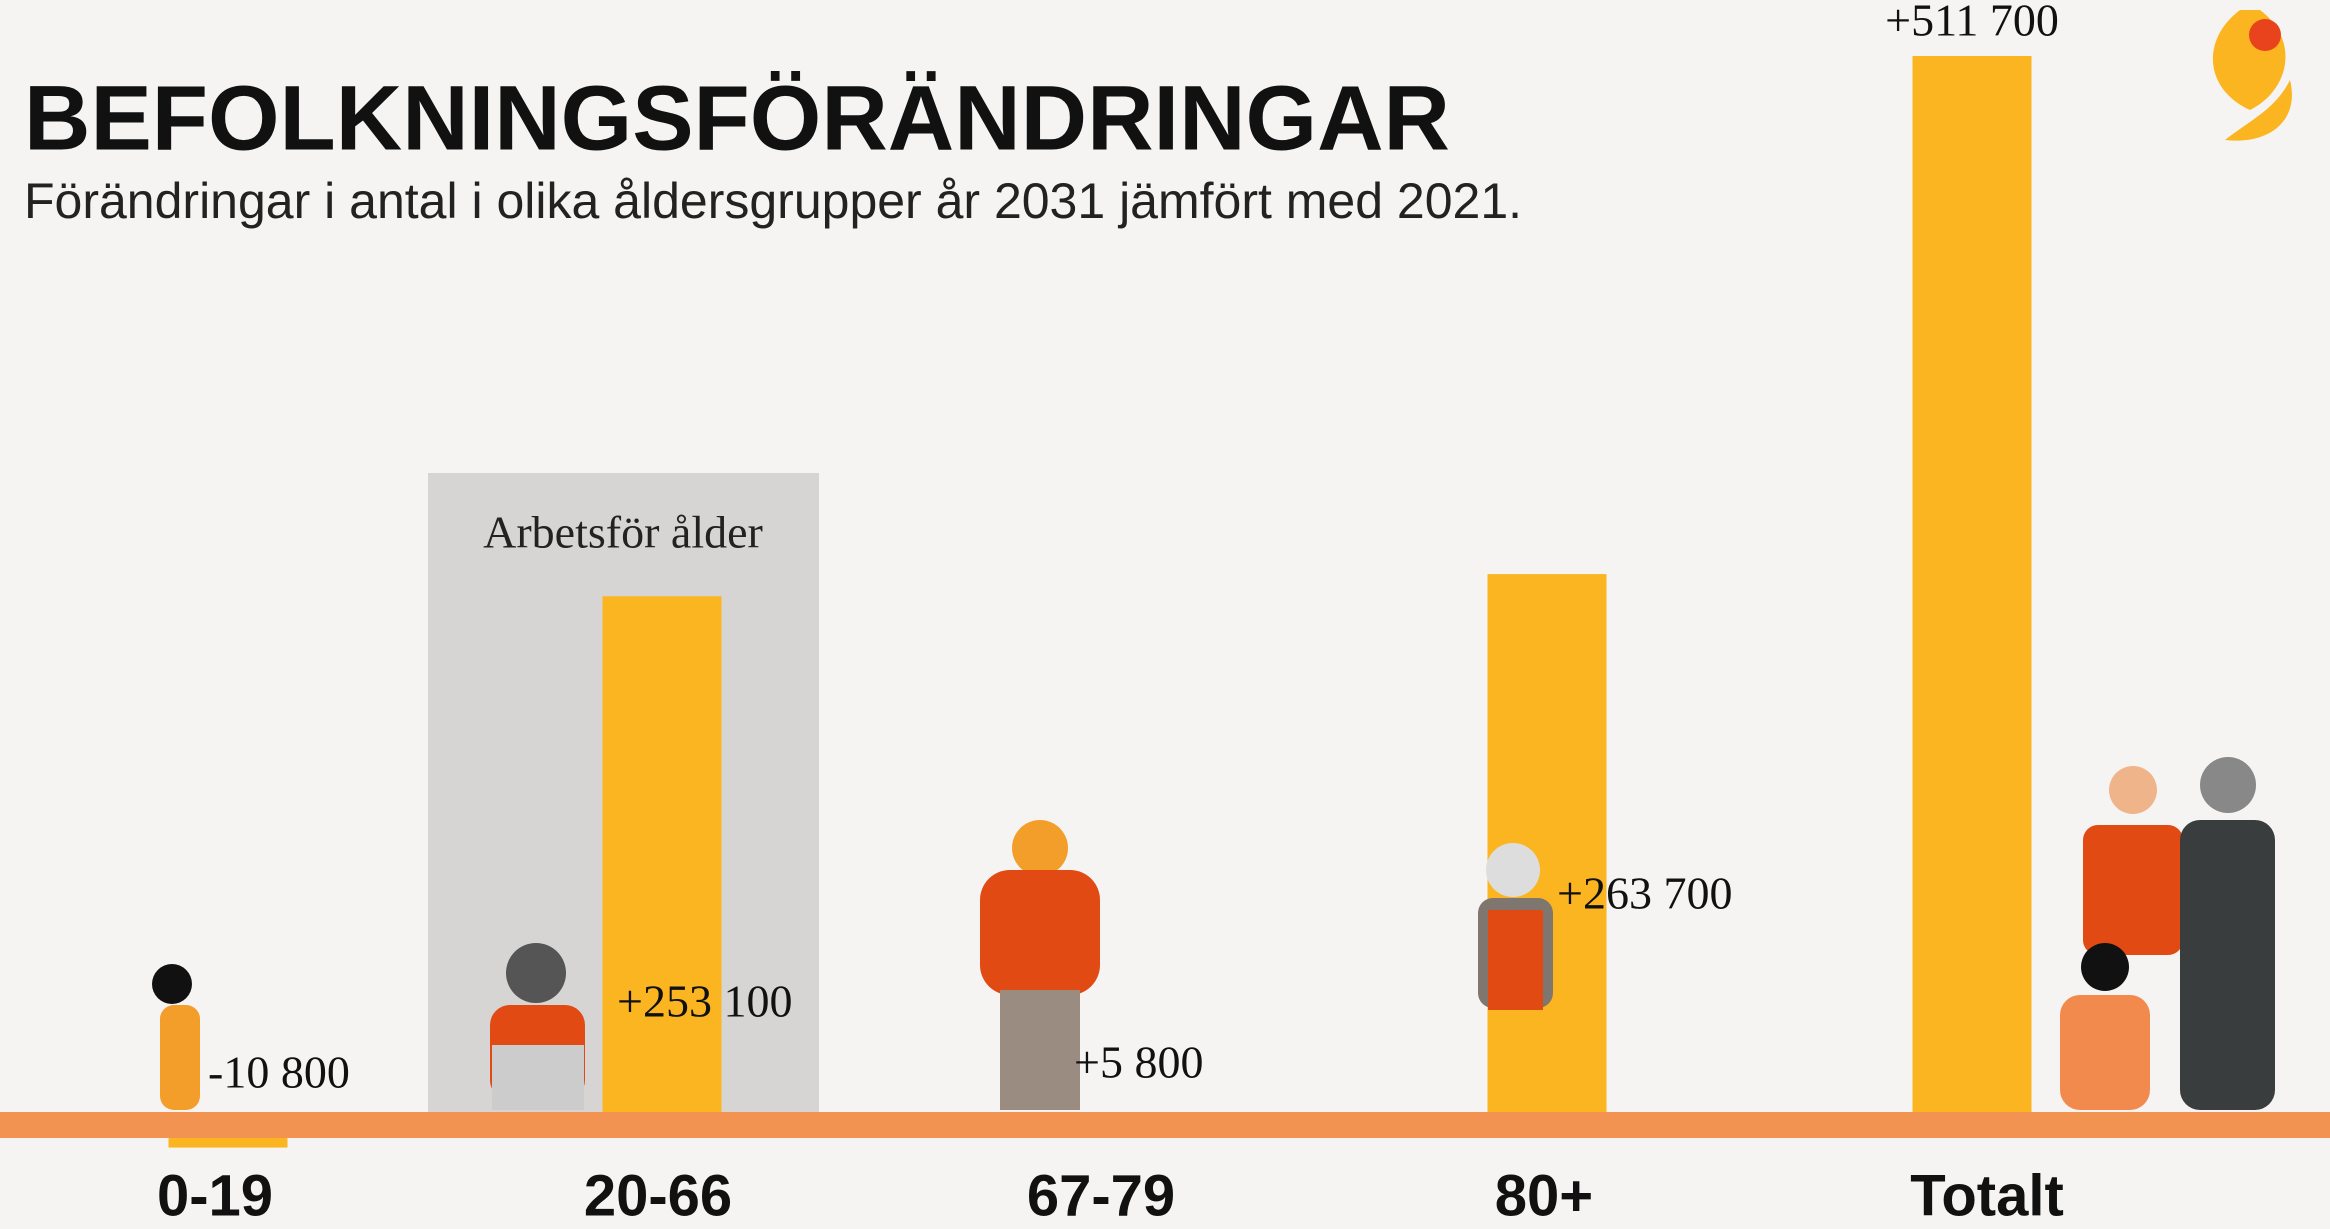  Describe the element at coordinates (623, 532) in the screenshot. I see `annotation: Arbetsför ålder` at that location.